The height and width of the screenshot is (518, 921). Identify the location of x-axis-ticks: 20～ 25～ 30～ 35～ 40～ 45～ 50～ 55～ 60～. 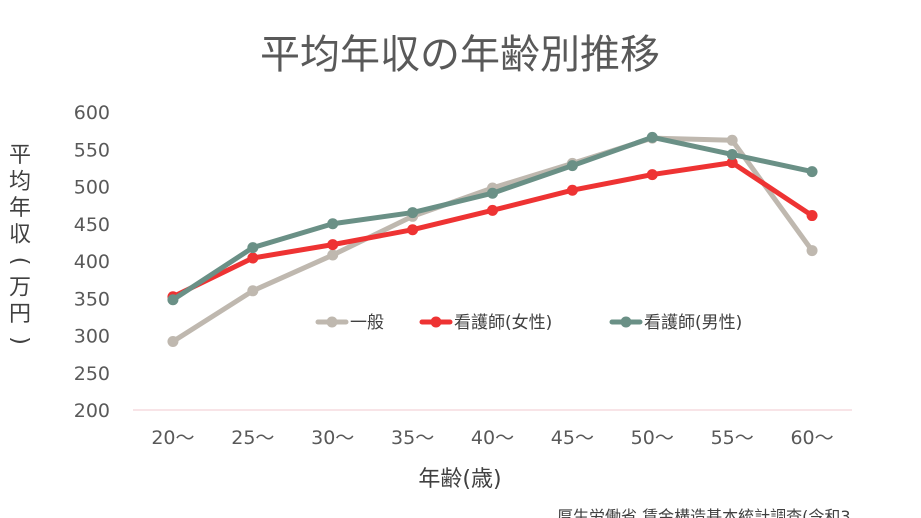
(492, 438).